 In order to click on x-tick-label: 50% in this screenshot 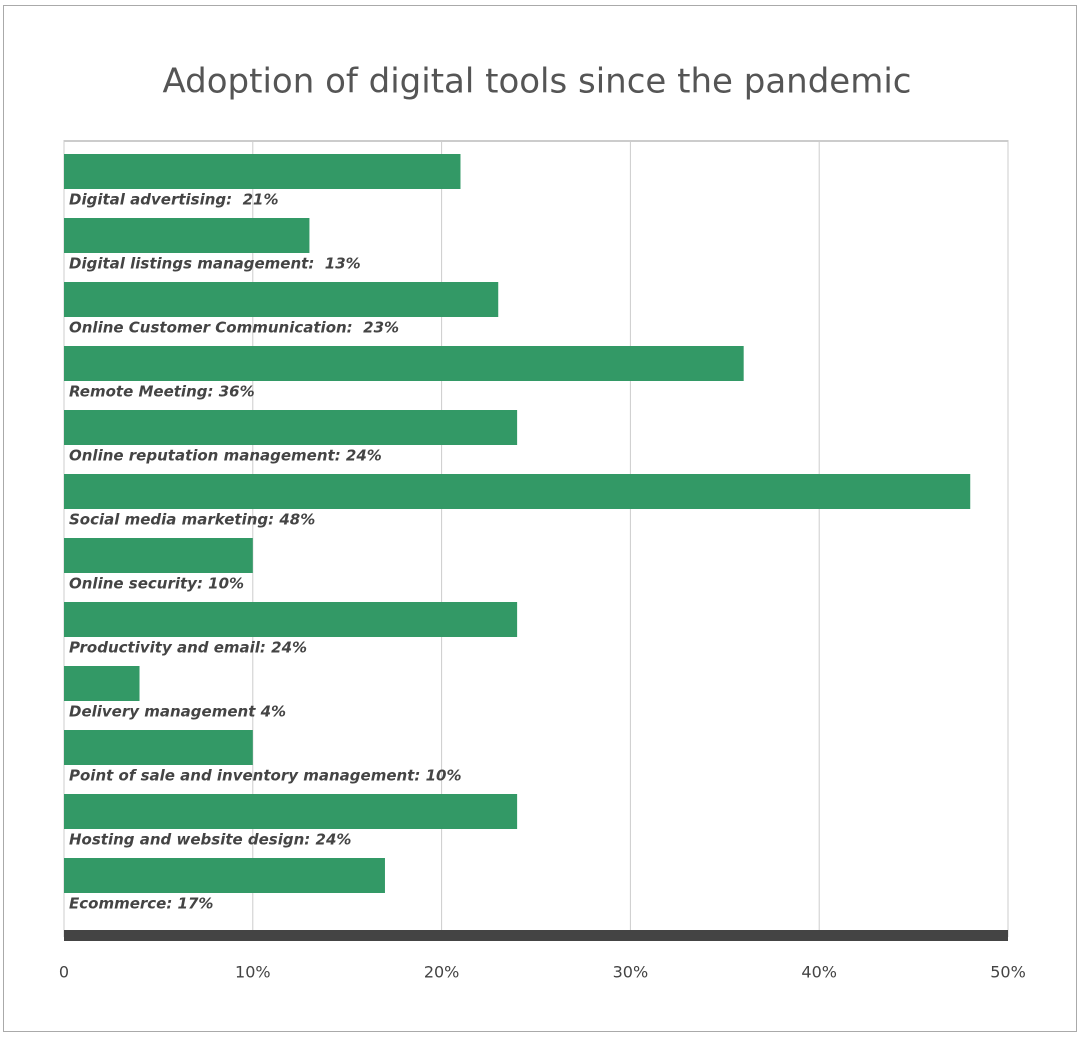, I will do `click(1008, 972)`.